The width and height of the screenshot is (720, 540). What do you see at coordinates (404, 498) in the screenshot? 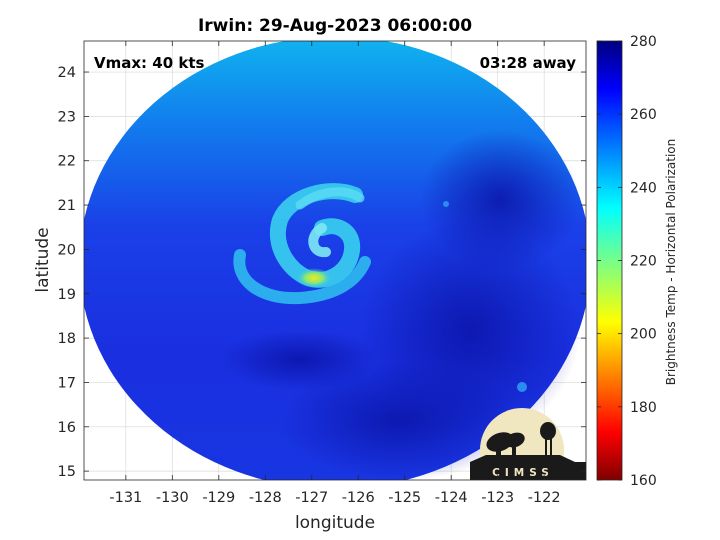
I see `x-tick-label: -125` at bounding box center [404, 498].